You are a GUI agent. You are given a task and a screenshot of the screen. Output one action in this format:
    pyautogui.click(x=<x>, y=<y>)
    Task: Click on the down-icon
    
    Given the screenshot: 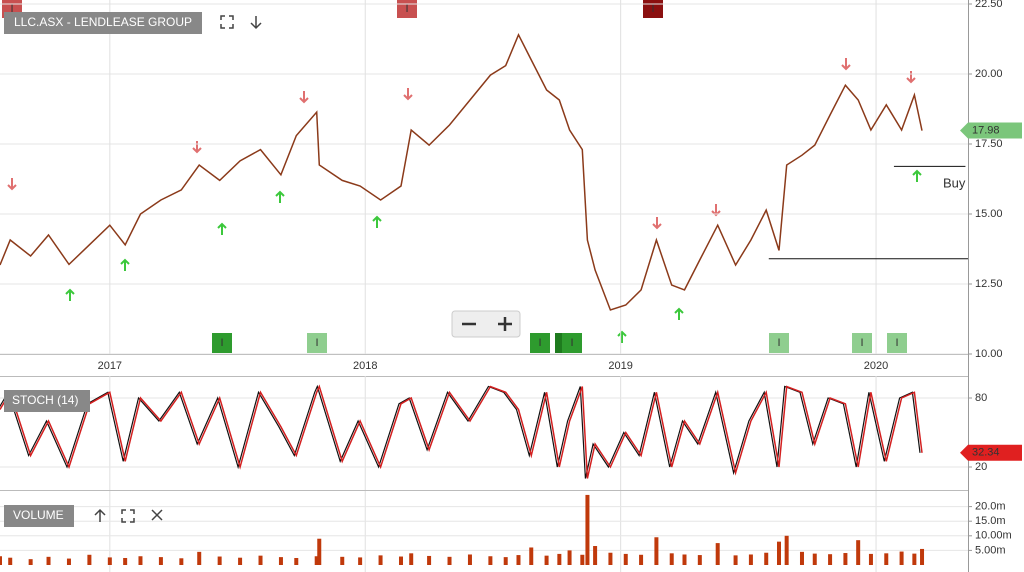 What is the action you would take?
    pyautogui.click(x=256, y=23)
    